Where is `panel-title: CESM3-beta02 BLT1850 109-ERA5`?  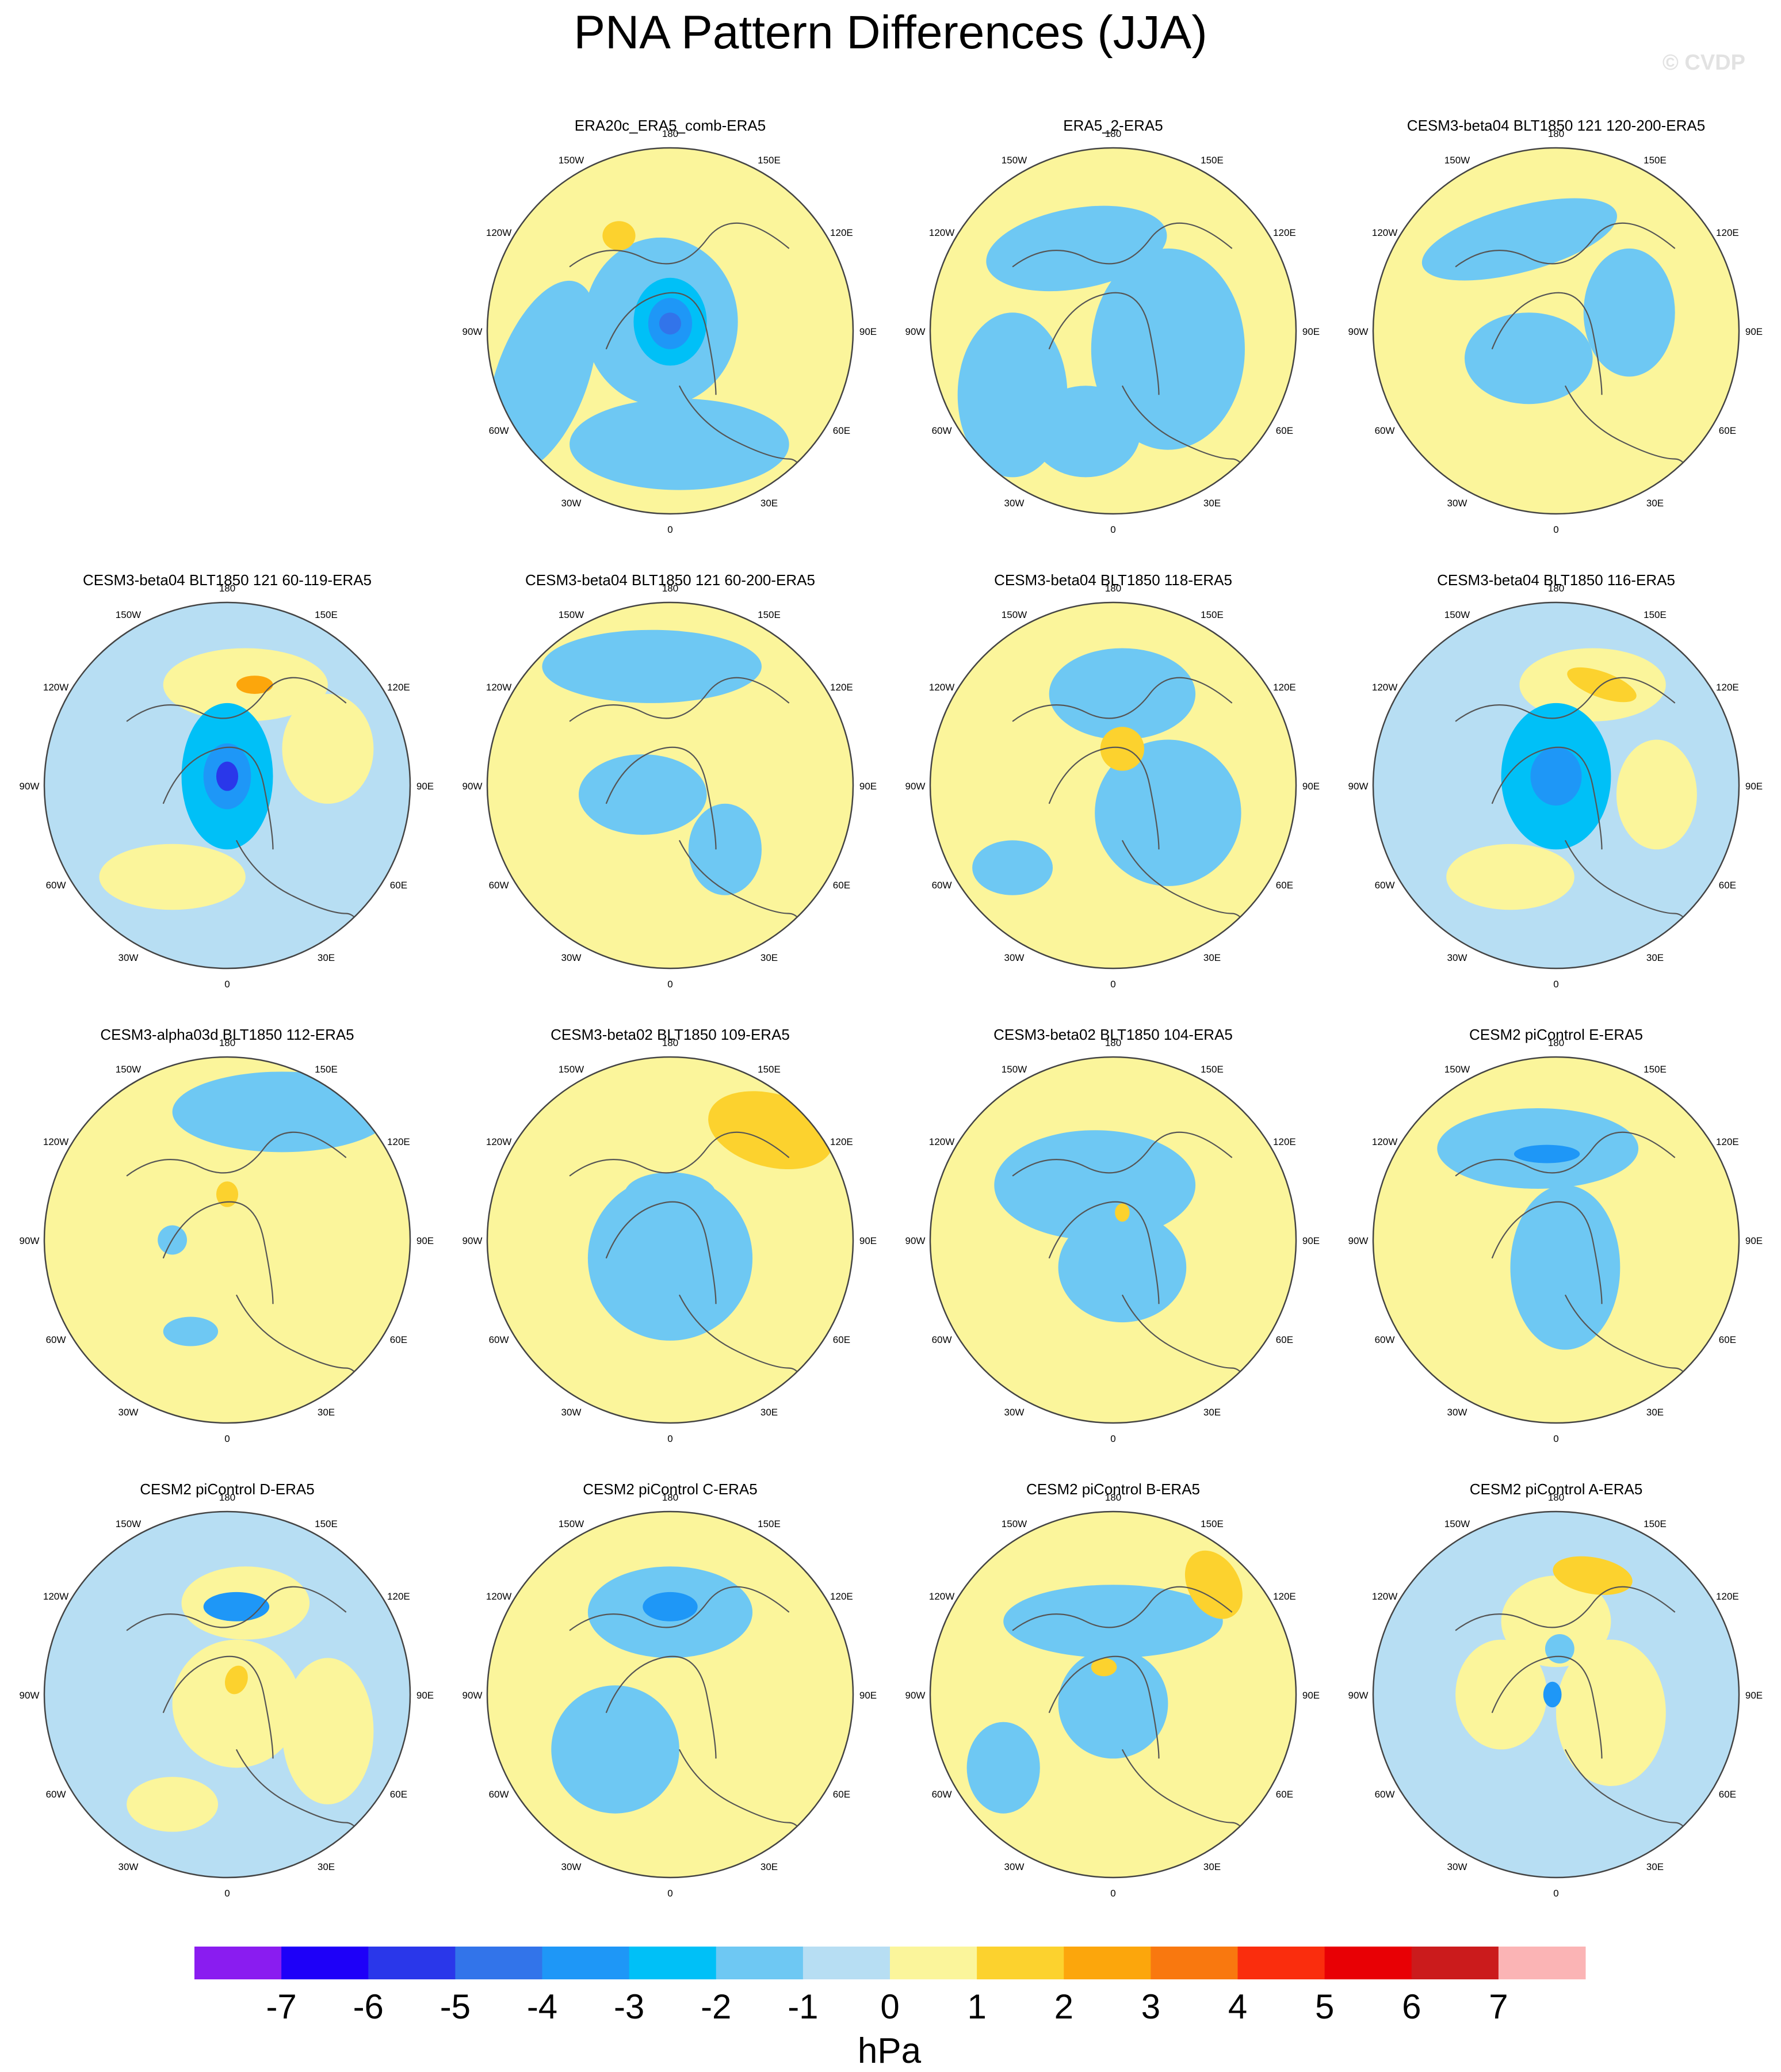 panel-title: CESM3-beta02 BLT1850 109-ERA5 is located at coordinates (670, 1034).